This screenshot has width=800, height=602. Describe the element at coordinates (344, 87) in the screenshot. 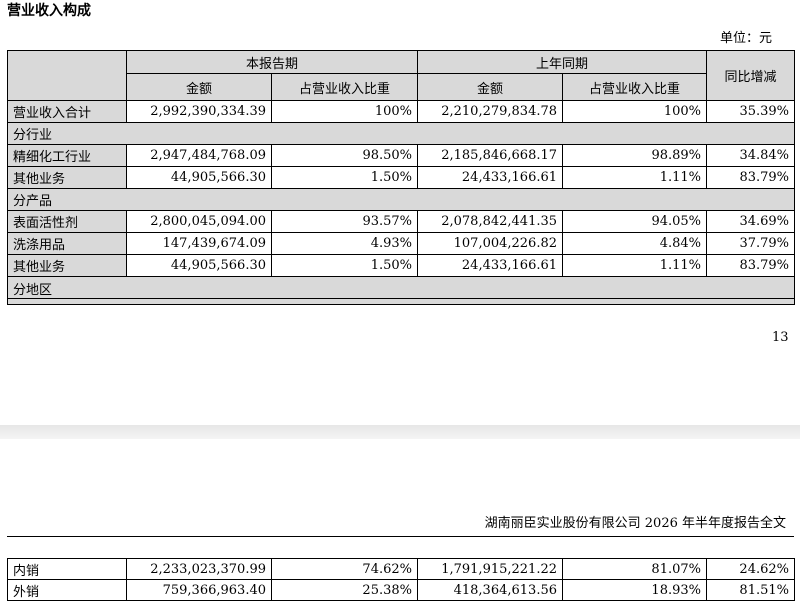

I see `header-current-share: 占营业收入比重` at that location.